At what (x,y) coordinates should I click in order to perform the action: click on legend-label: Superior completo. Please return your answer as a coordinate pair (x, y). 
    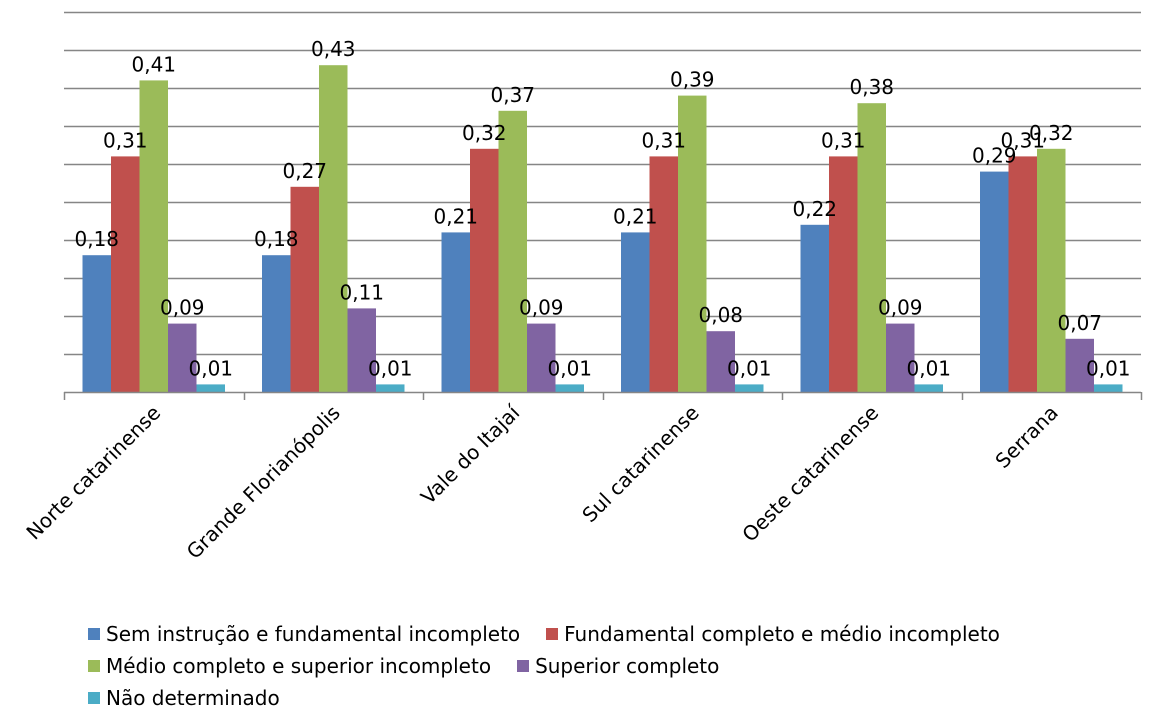
    Looking at the image, I should click on (627, 666).